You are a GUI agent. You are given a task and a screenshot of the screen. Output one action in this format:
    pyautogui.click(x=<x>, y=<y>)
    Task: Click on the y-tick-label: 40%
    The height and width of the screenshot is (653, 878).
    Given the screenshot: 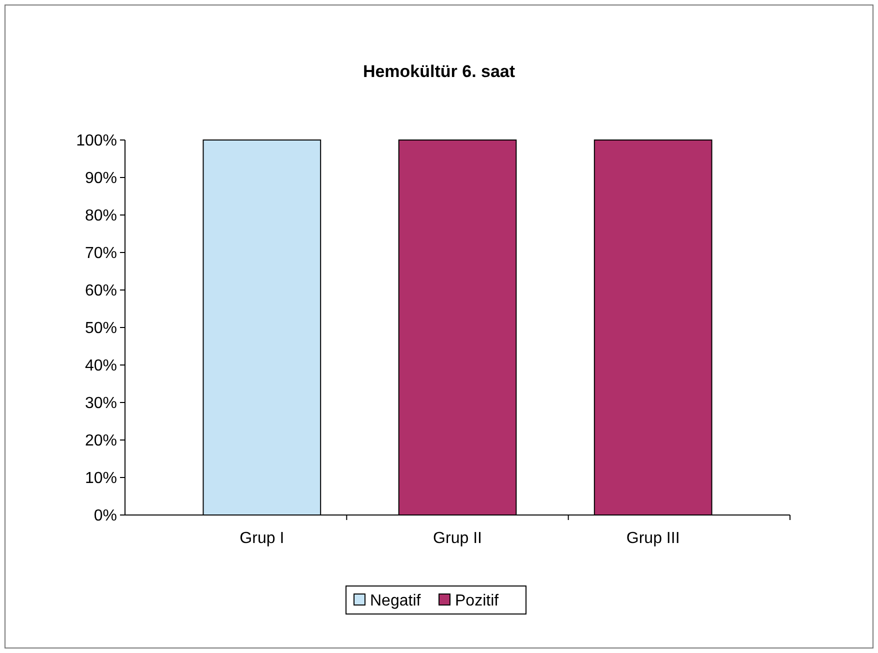 What is the action you would take?
    pyautogui.click(x=100, y=366)
    